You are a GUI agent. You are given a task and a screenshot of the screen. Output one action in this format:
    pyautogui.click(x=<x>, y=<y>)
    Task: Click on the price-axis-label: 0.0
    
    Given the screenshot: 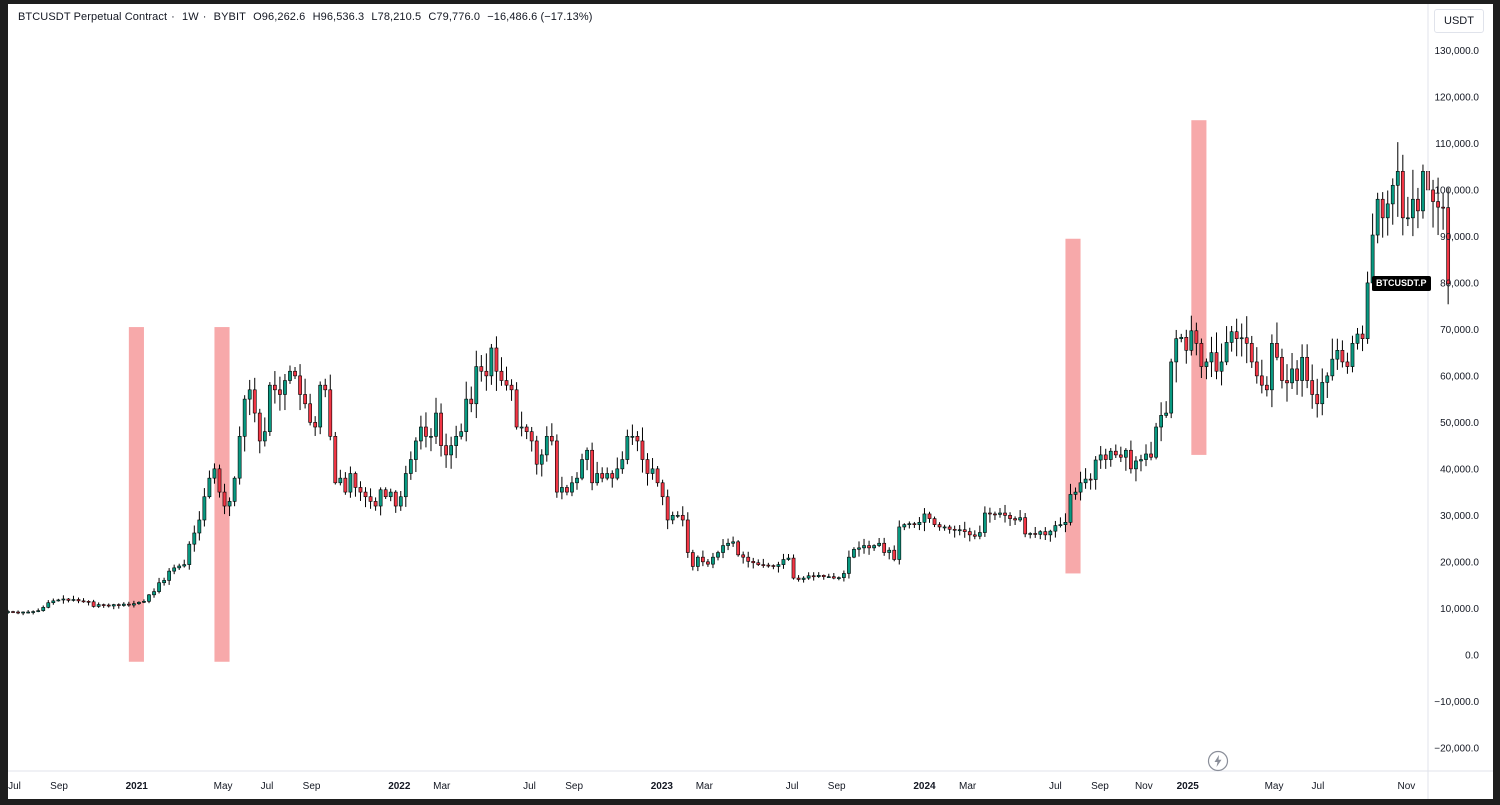 What is the action you would take?
    pyautogui.click(x=1472, y=655)
    